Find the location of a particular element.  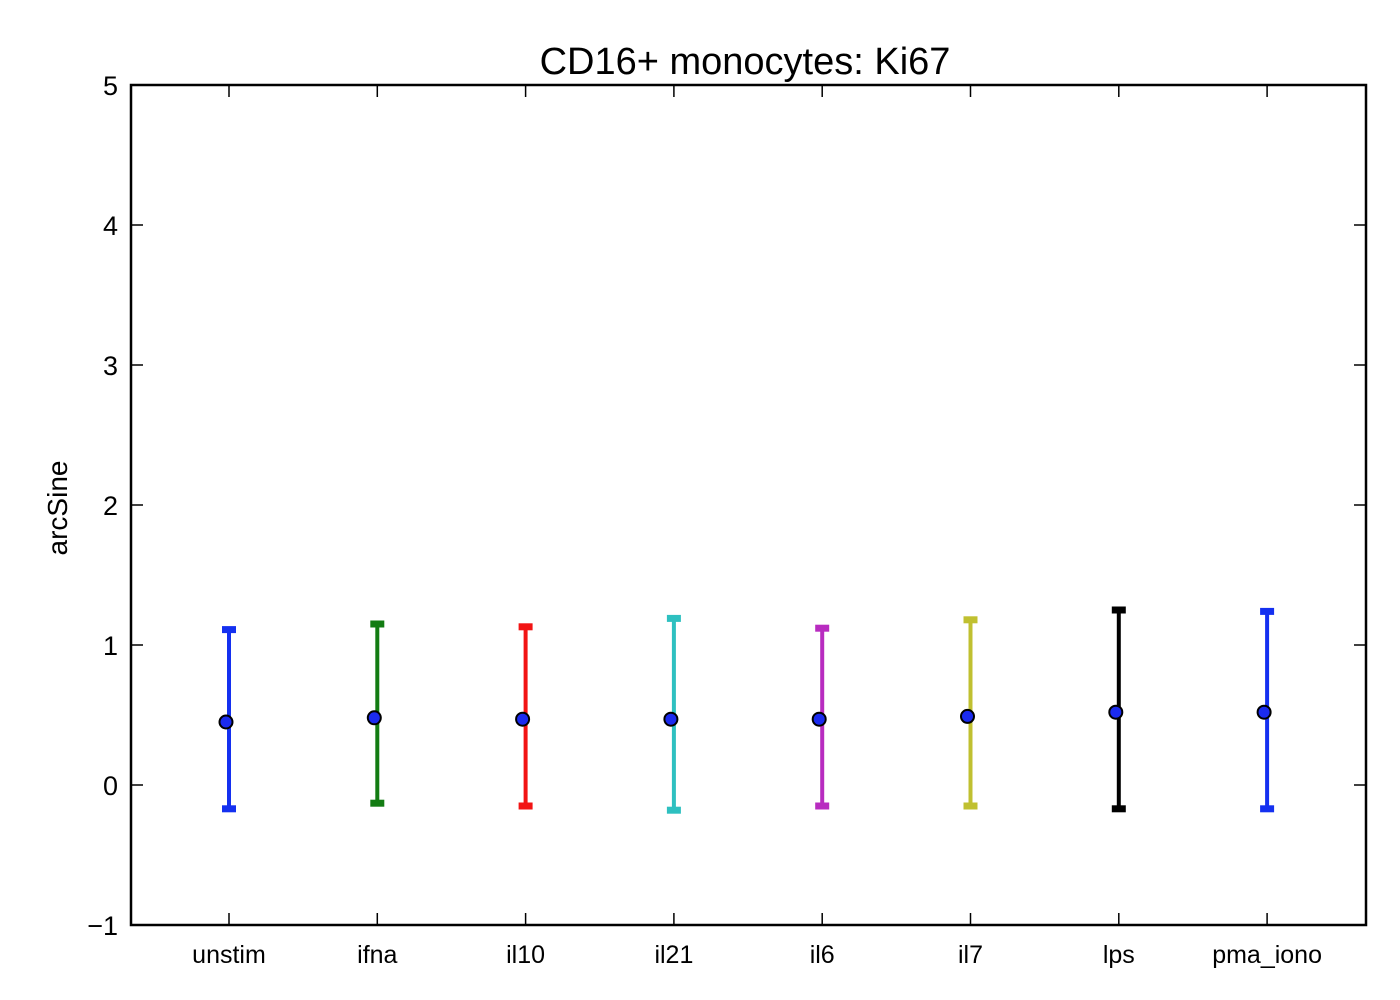

y-tick-label: −1 is located at coordinates (102, 926).